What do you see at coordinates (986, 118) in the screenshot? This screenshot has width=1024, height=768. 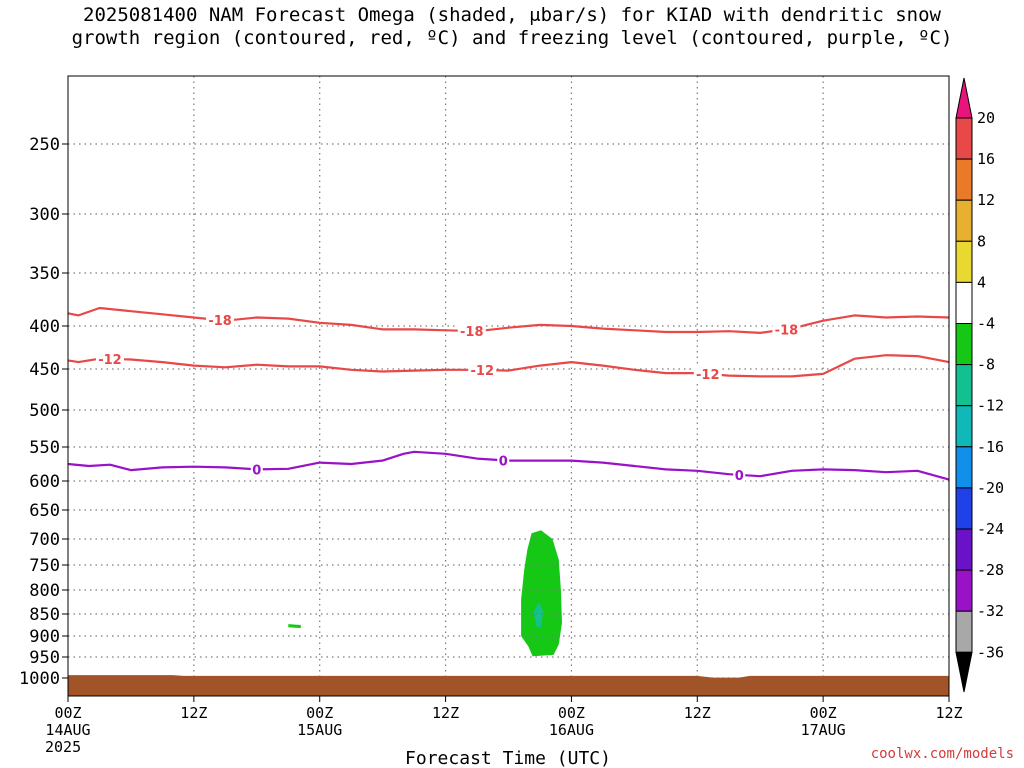 I see `colorbar-tick-label: 20` at bounding box center [986, 118].